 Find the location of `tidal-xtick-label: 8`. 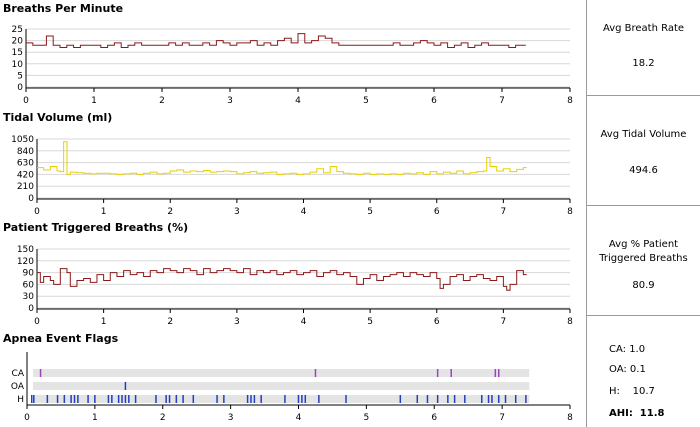

tidal-xtick-label: 8 is located at coordinates (570, 212).